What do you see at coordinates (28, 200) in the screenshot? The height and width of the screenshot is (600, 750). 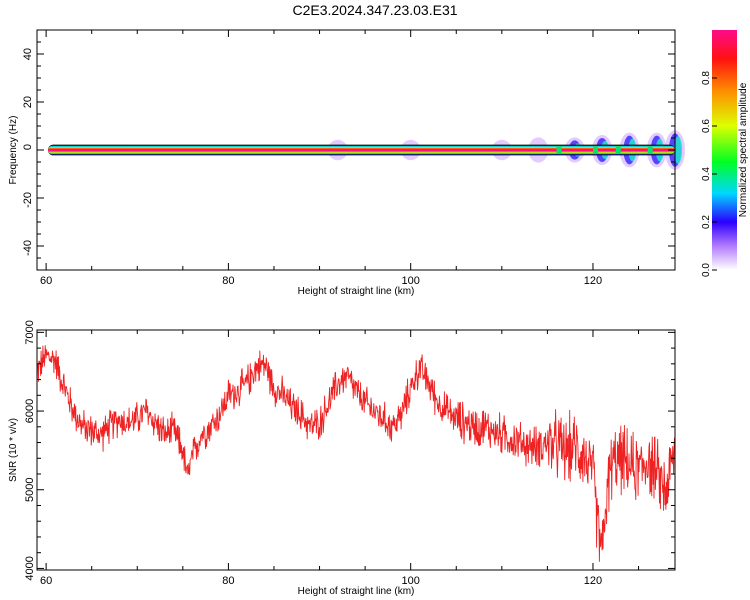 I see `y-tick-label: -20` at bounding box center [28, 200].